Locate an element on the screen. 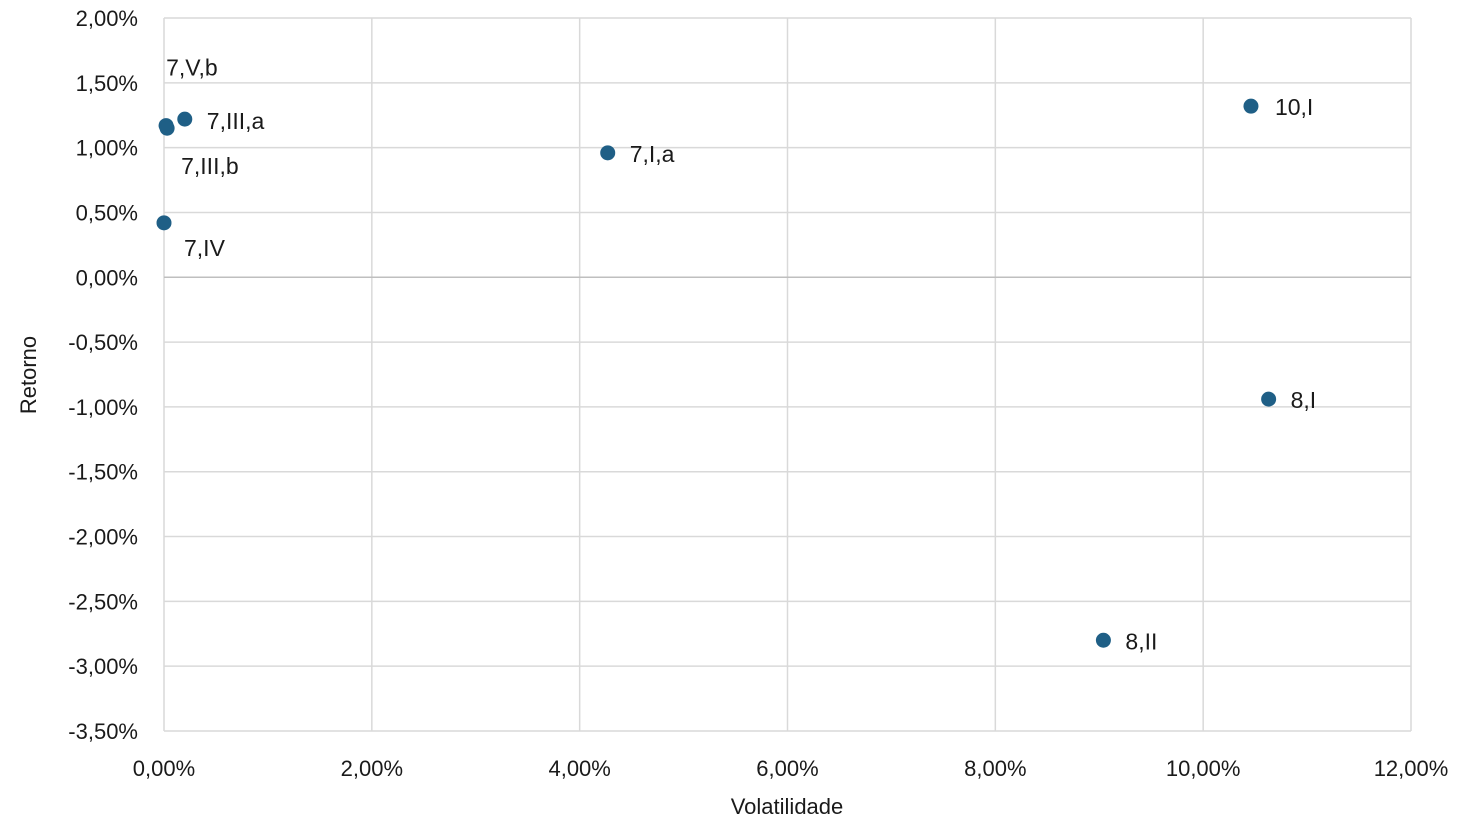 The height and width of the screenshot is (820, 1464). y-tick-label: -1,50% is located at coordinates (103, 472).